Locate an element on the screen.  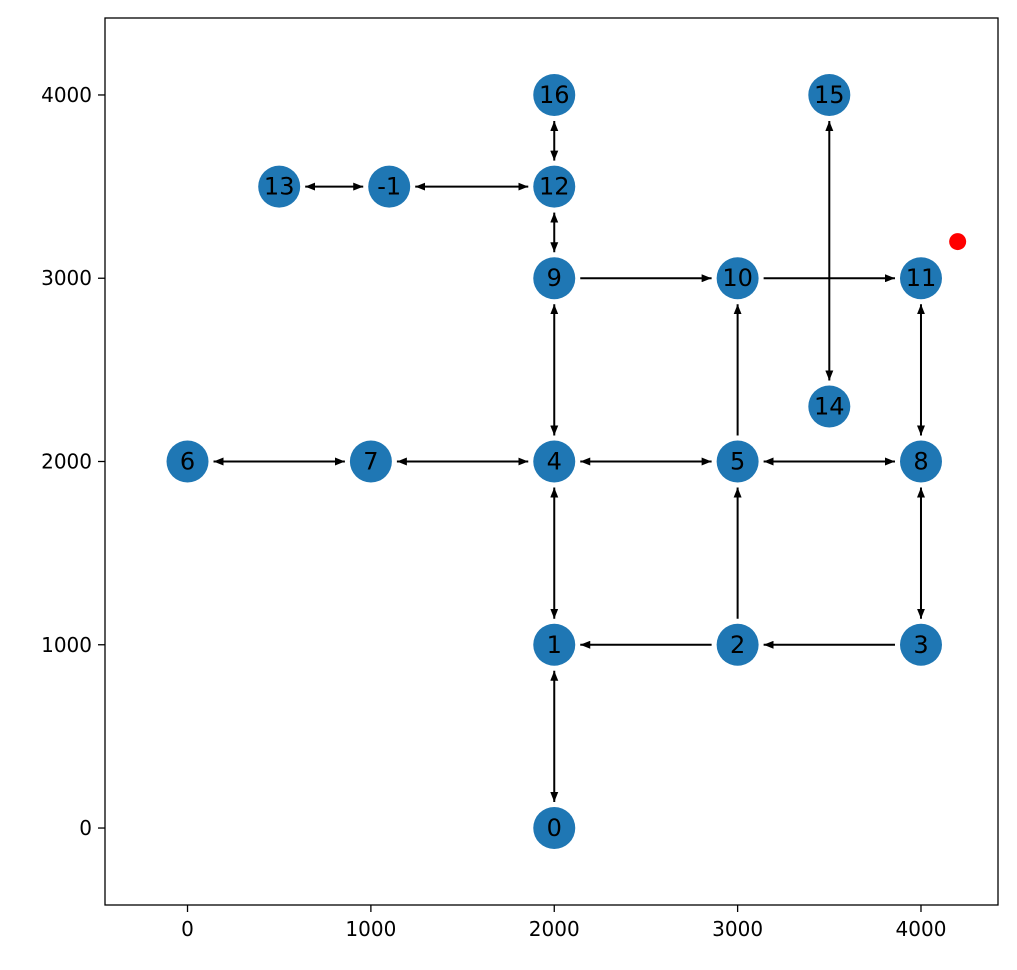
x-axis-ticks: 0 1000 2000 3000 4000 is located at coordinates (563, 923).